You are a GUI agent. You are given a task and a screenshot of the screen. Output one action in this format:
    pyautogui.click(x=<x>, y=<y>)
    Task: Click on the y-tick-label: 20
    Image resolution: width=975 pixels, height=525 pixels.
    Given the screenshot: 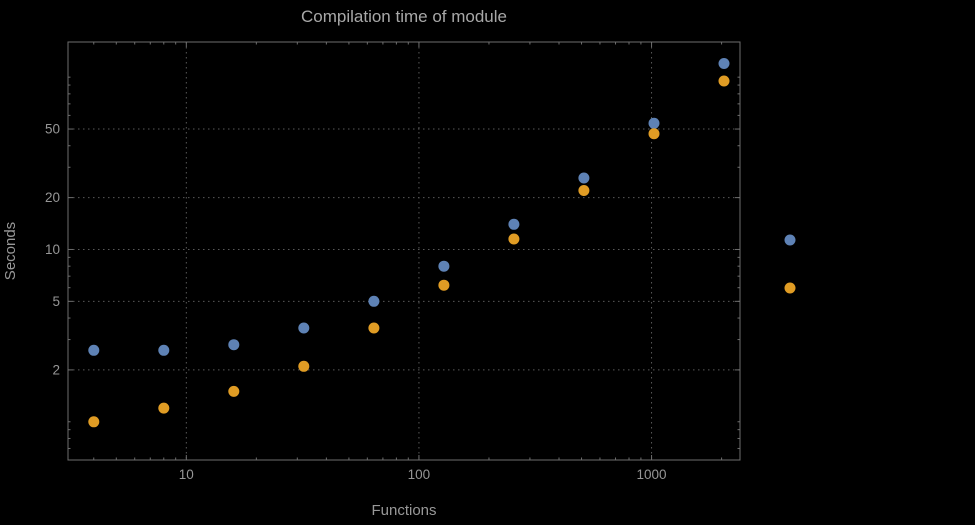 What is the action you would take?
    pyautogui.click(x=52, y=197)
    